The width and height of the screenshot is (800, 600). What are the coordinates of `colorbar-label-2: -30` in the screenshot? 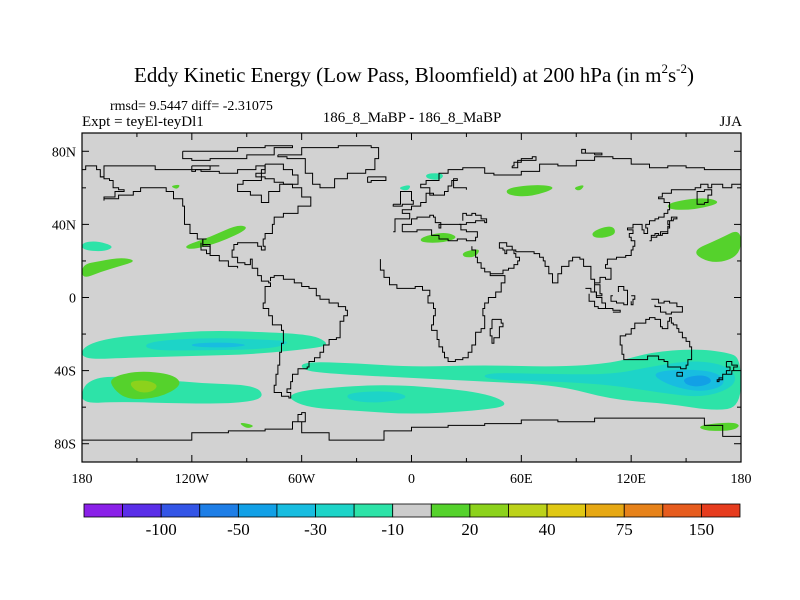 It's located at (315, 529).